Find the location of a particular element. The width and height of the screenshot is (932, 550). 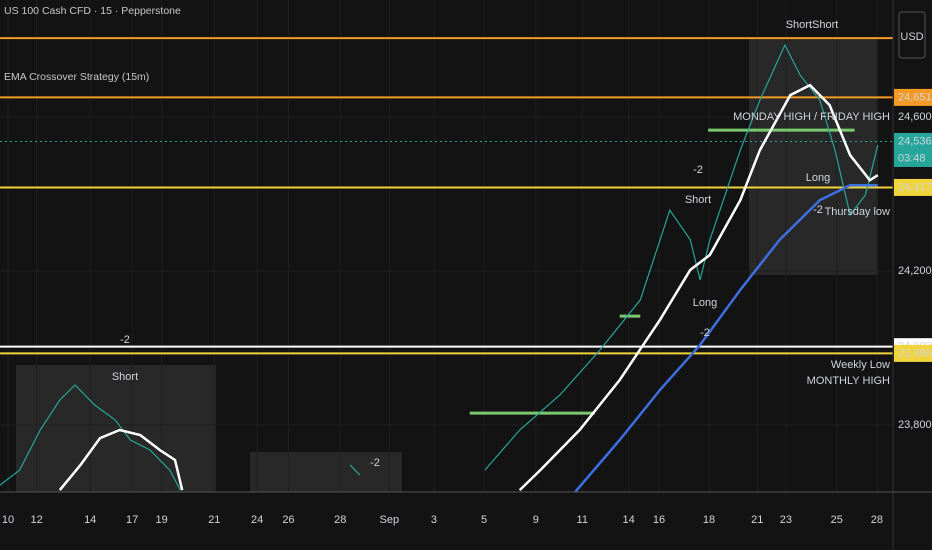

x-tick-label: 10 is located at coordinates (8, 520).